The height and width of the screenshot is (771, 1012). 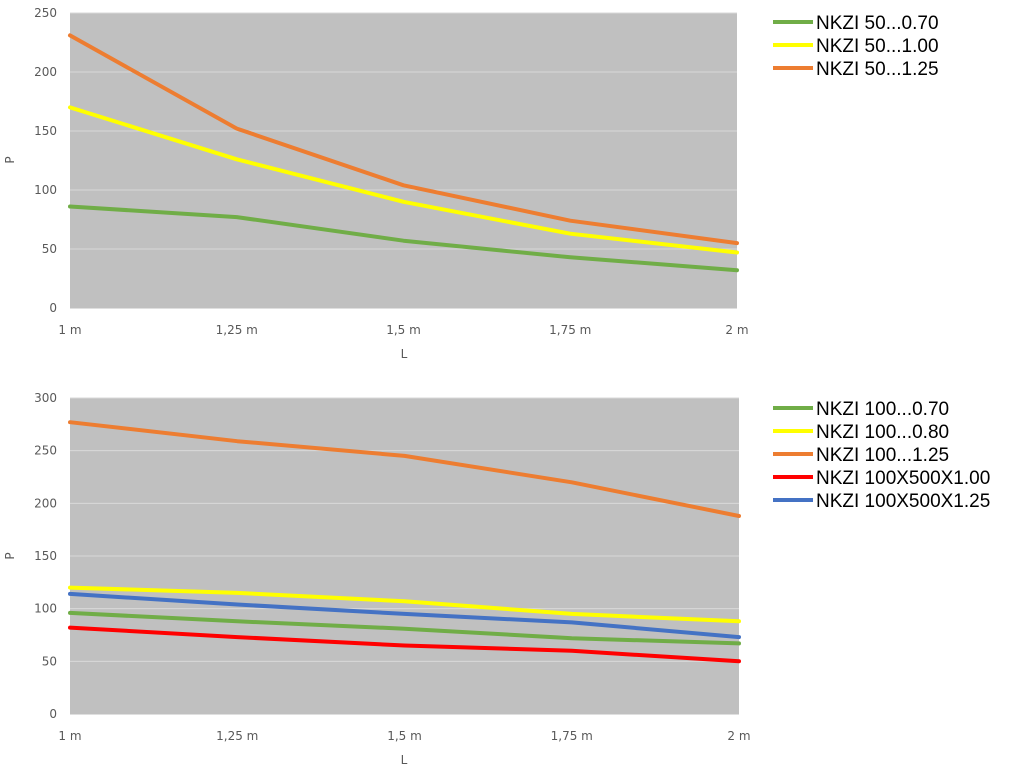 I want to click on legend-item: NKZI 50...1.25, so click(x=856, y=69).